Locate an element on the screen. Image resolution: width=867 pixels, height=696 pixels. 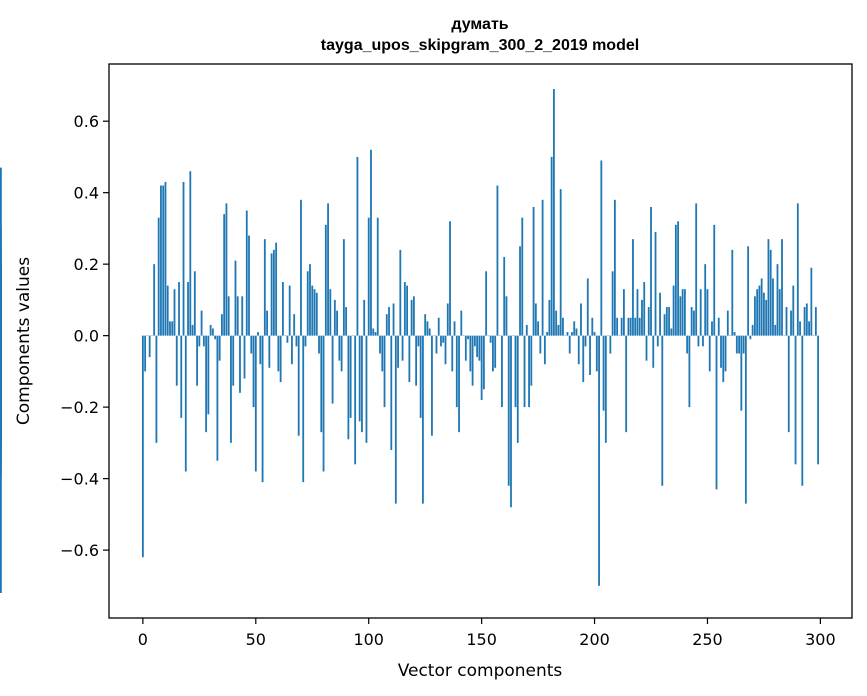
y-axis-label: Components values is located at coordinates (24, 341).